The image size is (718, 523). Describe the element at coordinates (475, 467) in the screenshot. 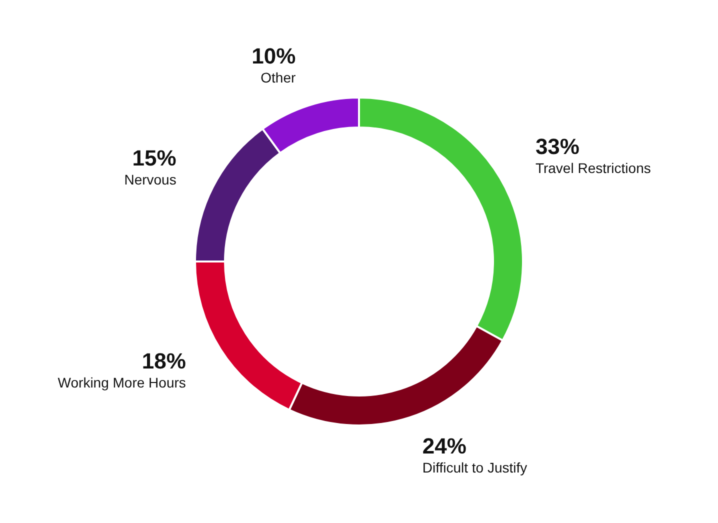

I see `slice-label: Difficult to Justify` at that location.